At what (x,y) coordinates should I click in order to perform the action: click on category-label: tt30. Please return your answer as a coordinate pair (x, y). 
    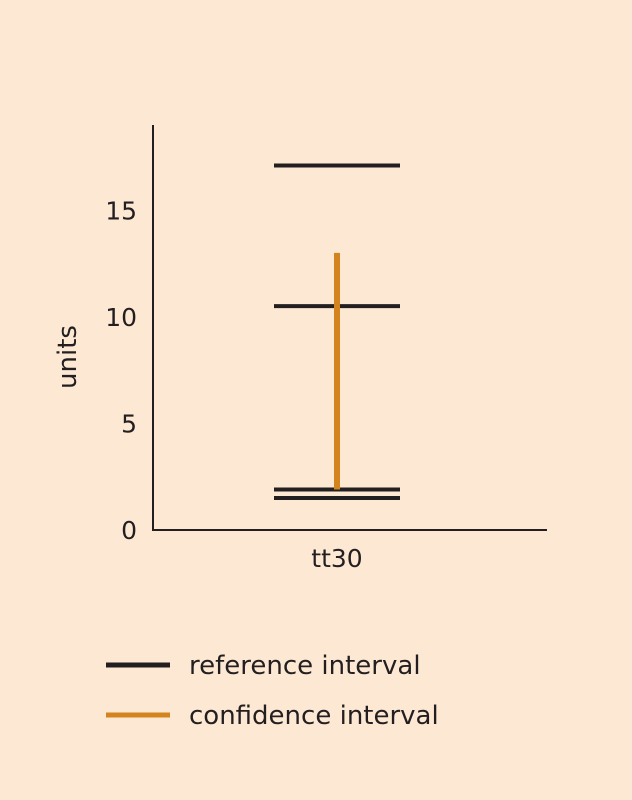
    Looking at the image, I should click on (336, 558).